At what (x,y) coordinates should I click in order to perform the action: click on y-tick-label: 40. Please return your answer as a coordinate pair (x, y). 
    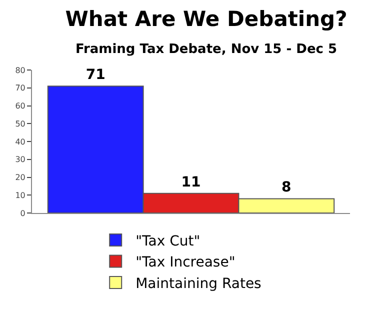
    Looking at the image, I should click on (20, 141).